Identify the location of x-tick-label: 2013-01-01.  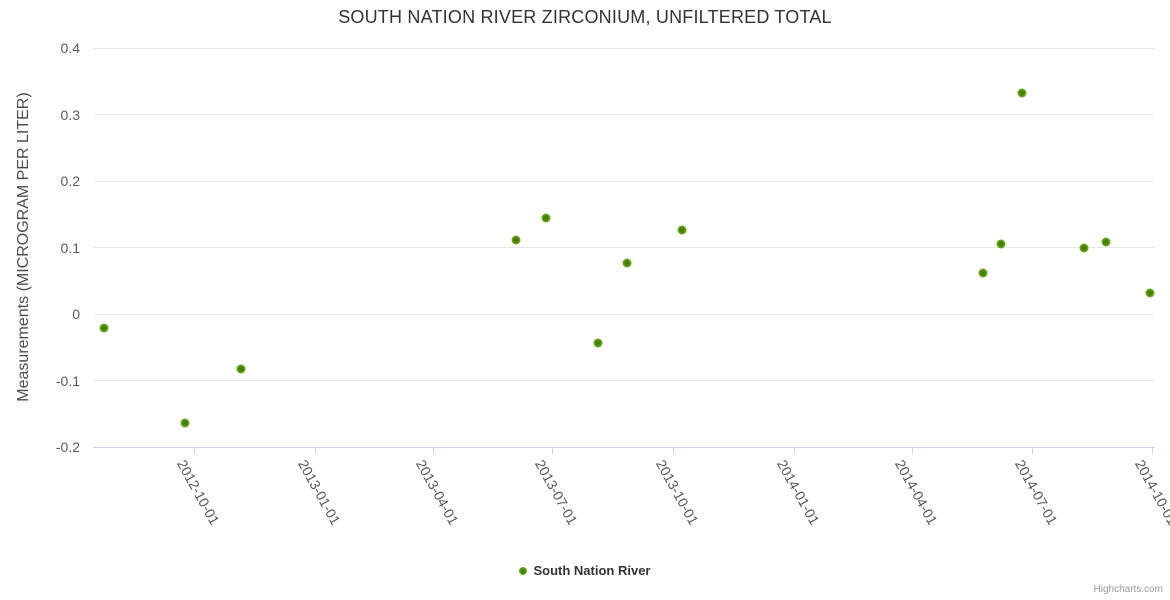
(319, 492).